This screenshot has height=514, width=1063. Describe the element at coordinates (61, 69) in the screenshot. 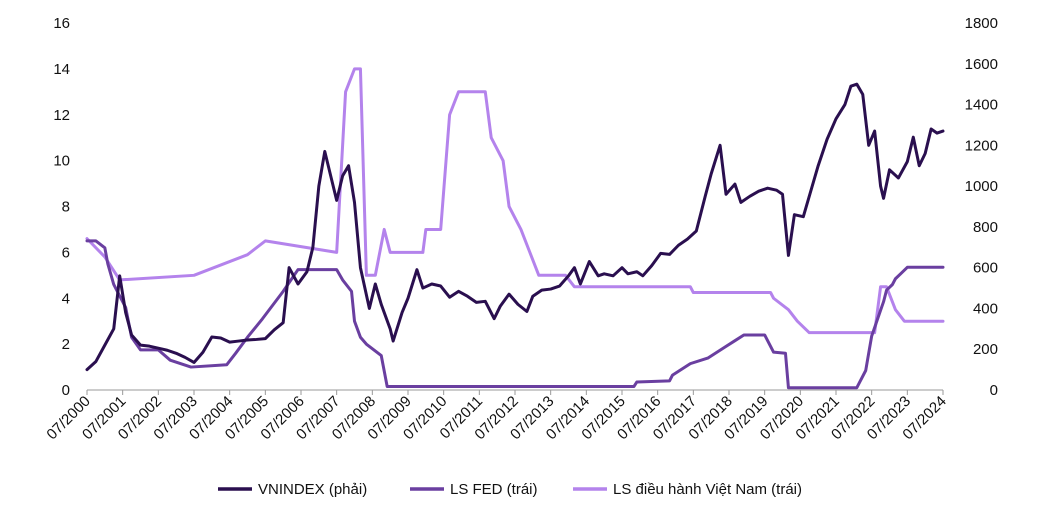

I see `y-left-tick-label: 14` at that location.